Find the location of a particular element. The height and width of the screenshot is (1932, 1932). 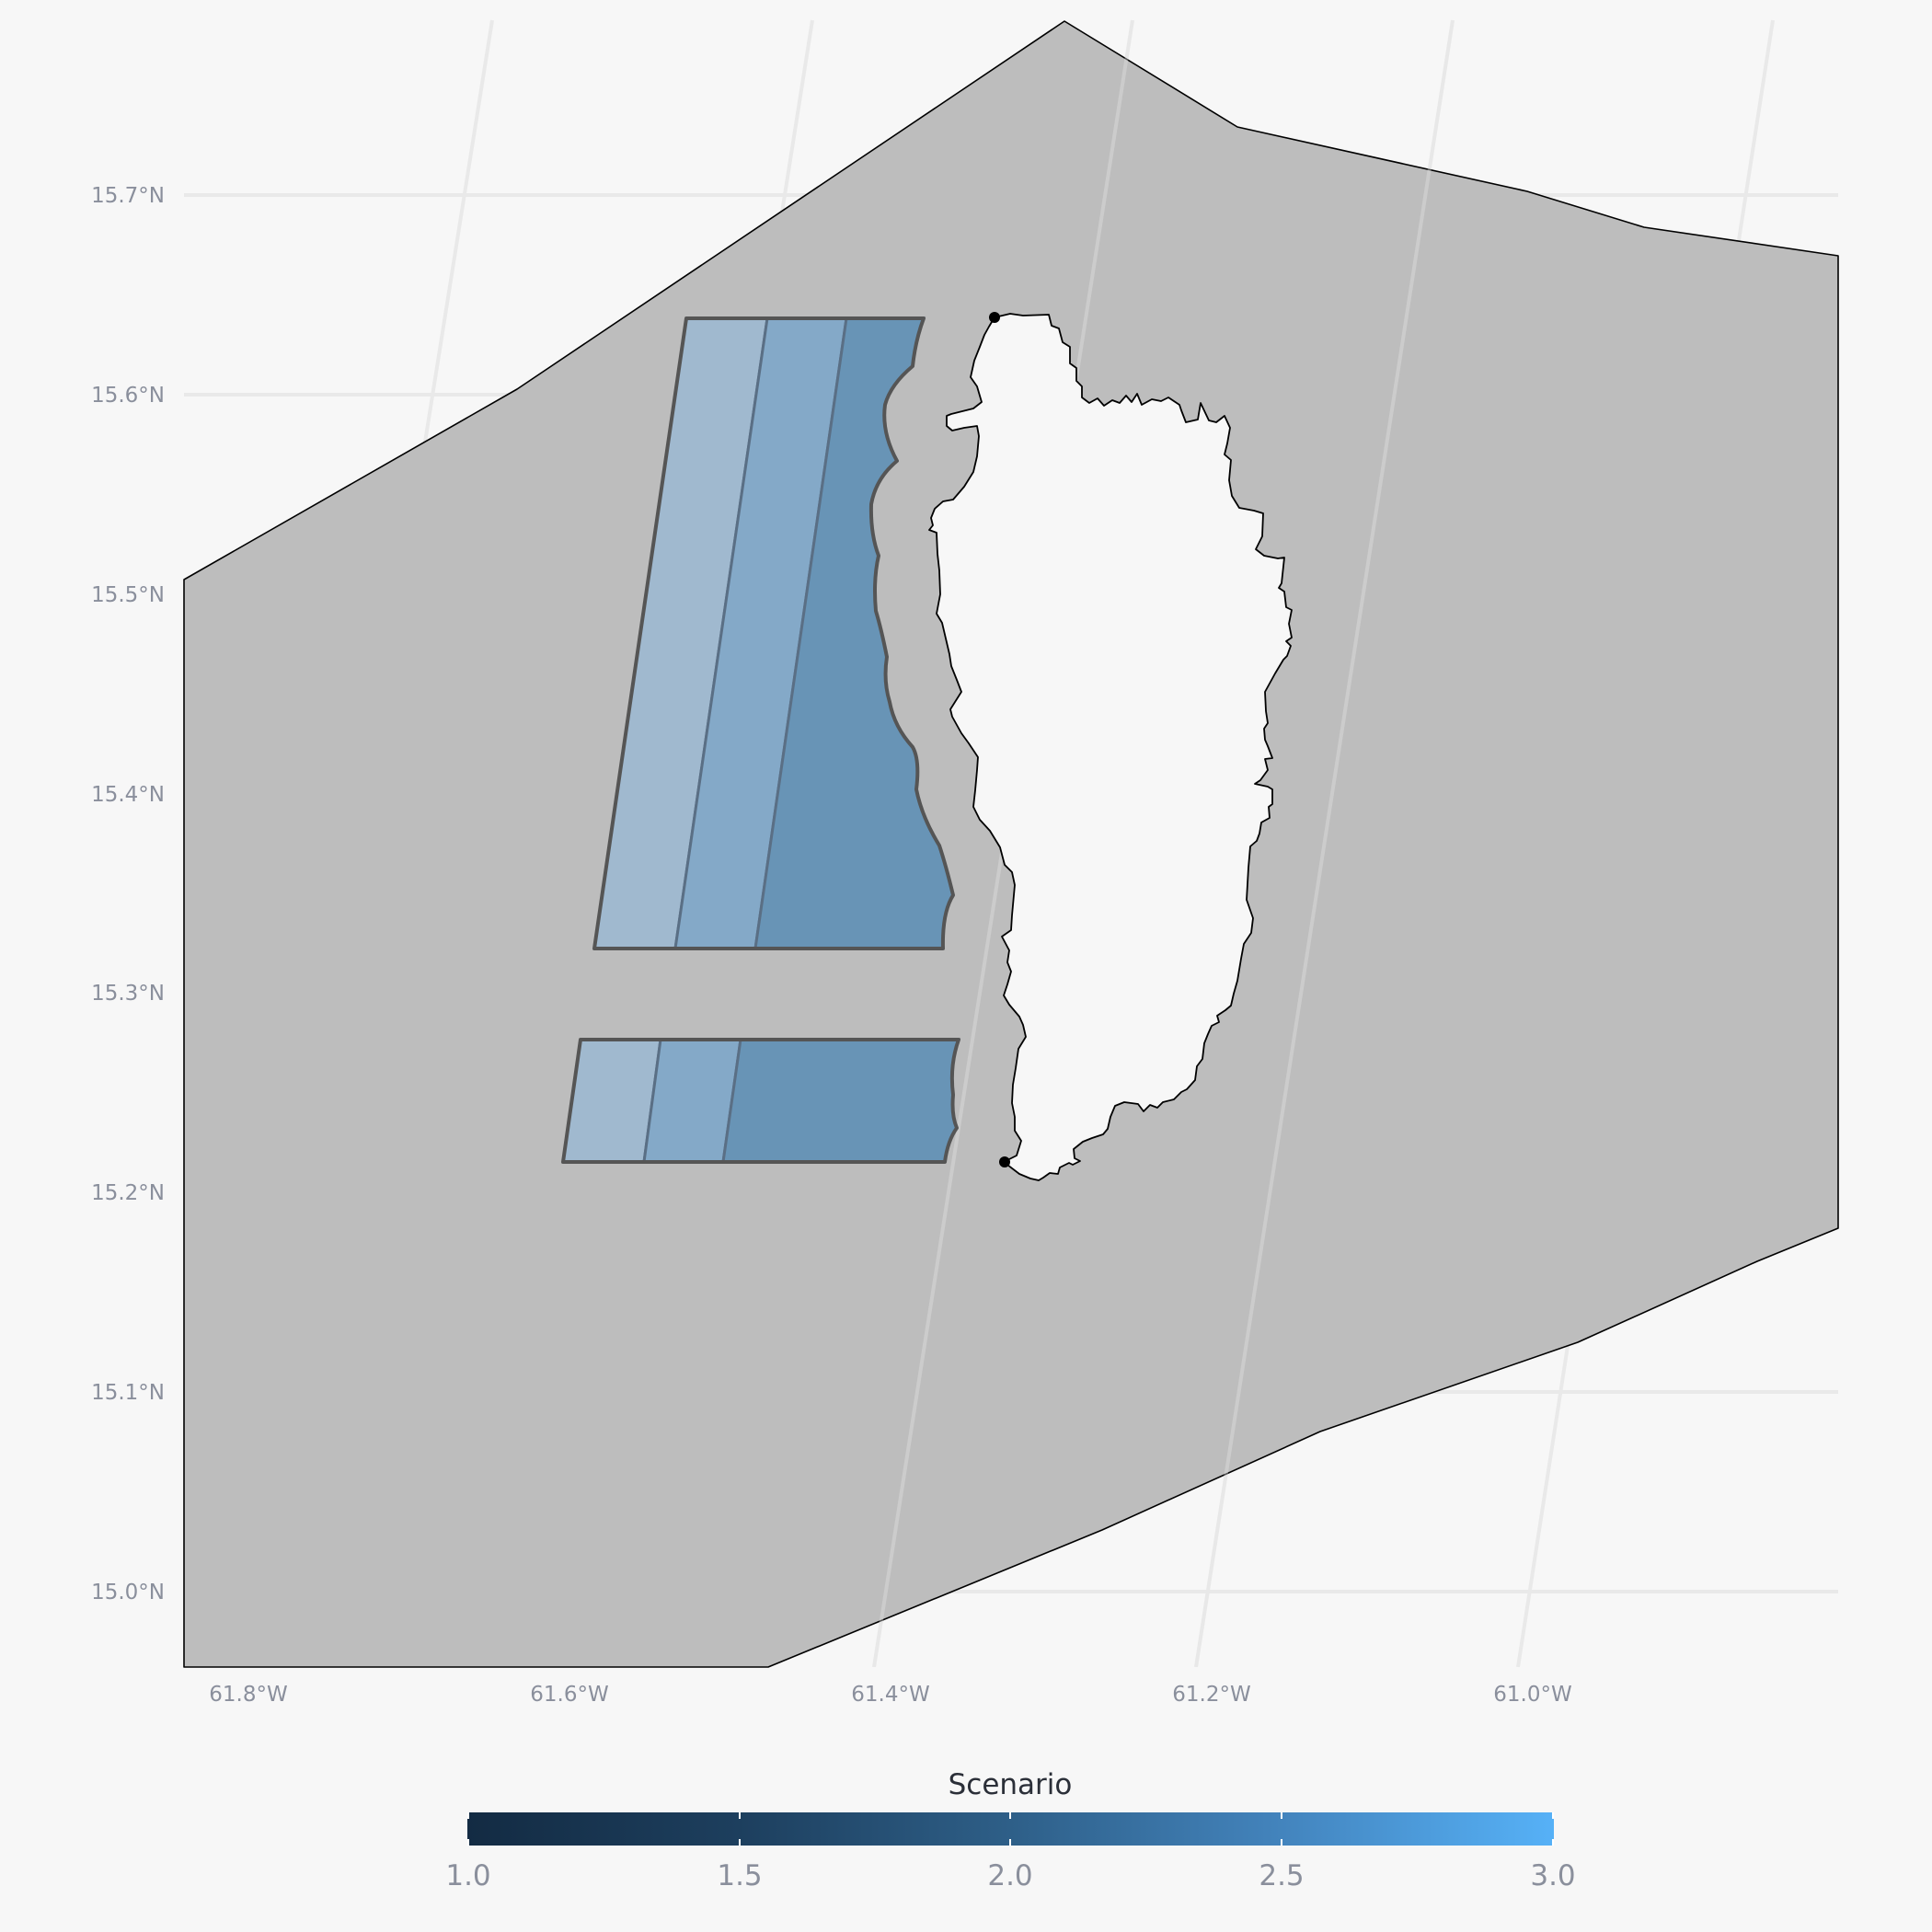

legend: Scenario 1.0 1.5 2.0 2.5 3.0 is located at coordinates (1010, 1830).